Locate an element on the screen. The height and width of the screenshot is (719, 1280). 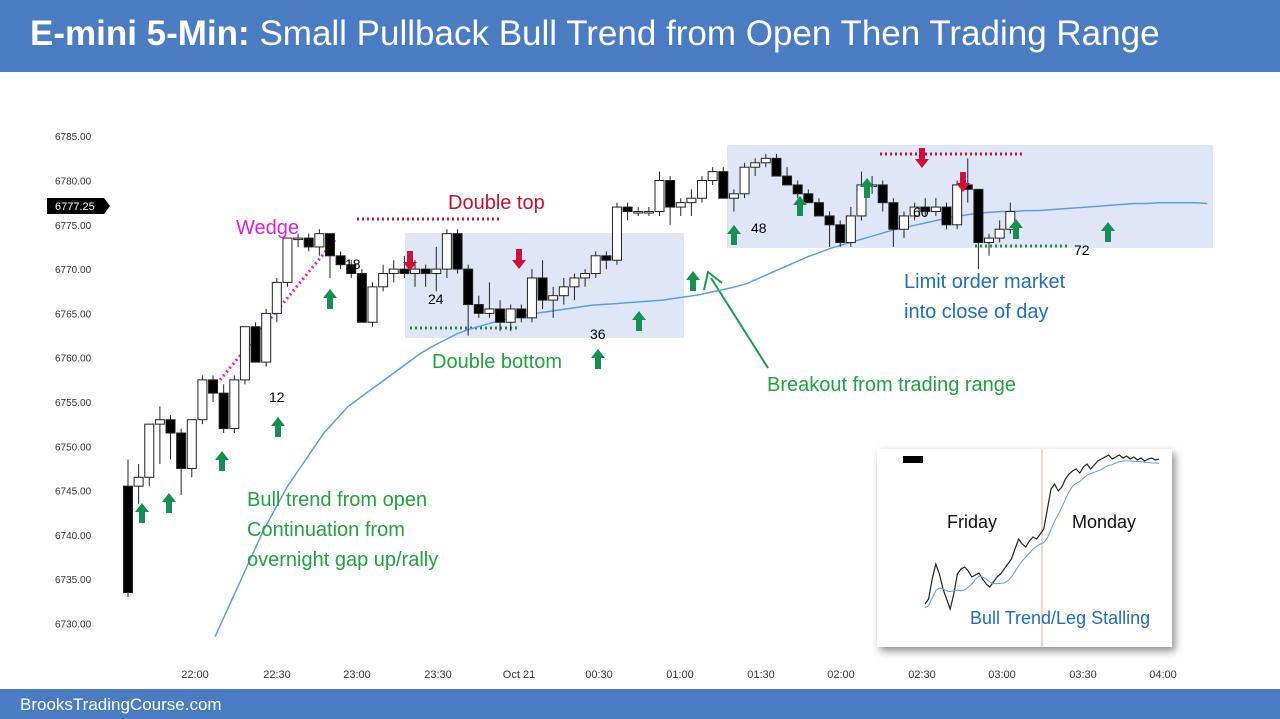
inset-label-friday: Friday is located at coordinates (972, 522).